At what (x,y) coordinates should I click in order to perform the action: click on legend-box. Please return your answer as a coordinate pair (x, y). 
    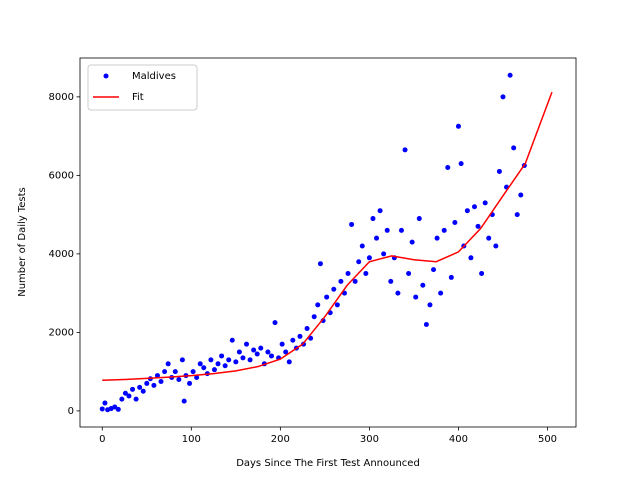
    Looking at the image, I should click on (142, 87).